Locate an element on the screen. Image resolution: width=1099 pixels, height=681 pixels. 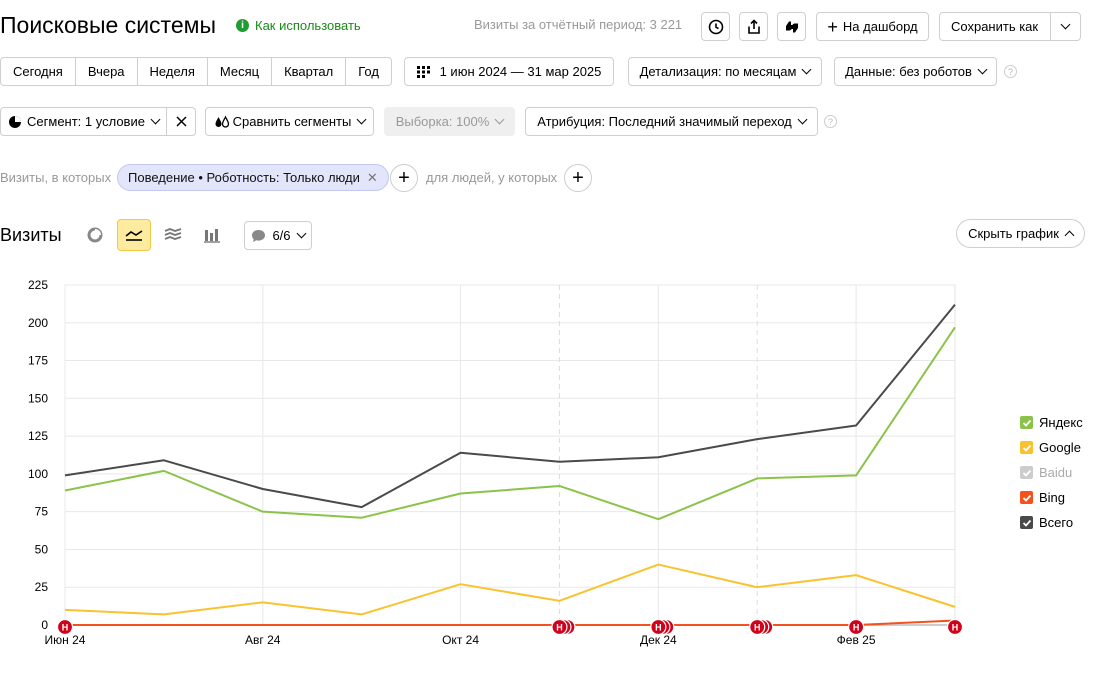
chart-legend: Яндекс Google Baidu Bing Всего is located at coordinates (1051, 472).